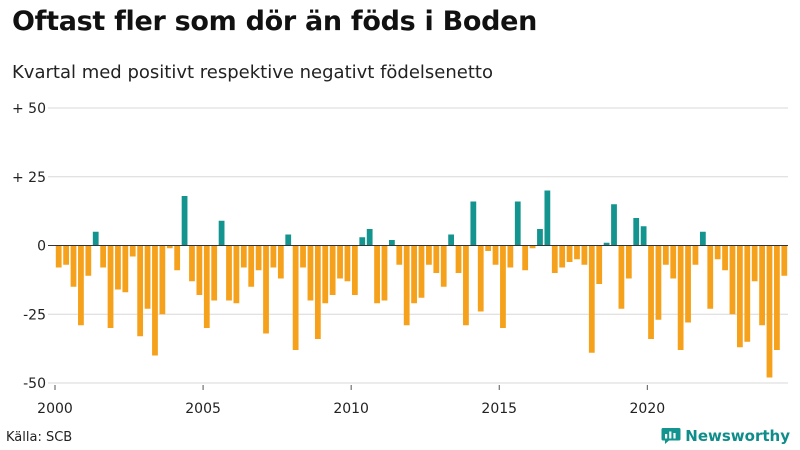 The height and width of the screenshot is (450, 800). Describe the element at coordinates (499, 409) in the screenshot. I see `x-tick-label: 2015` at that location.